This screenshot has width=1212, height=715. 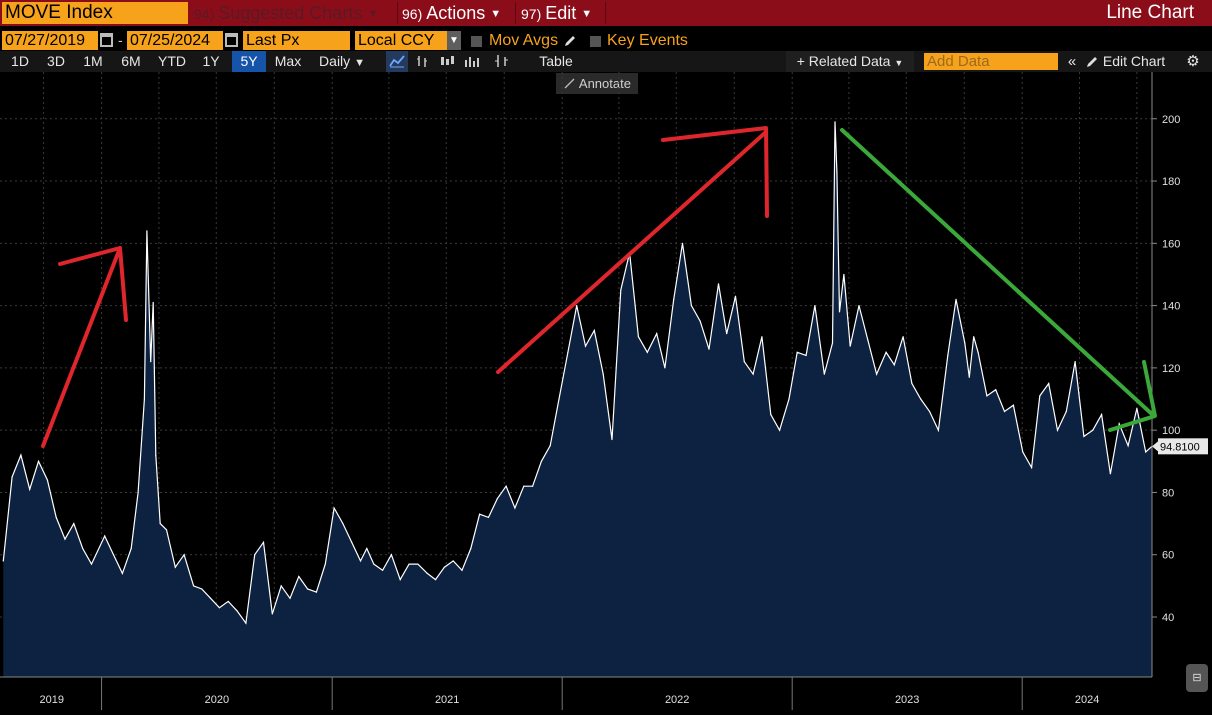 I want to click on end-date-field: 07/25/2024, so click(x=175, y=40).